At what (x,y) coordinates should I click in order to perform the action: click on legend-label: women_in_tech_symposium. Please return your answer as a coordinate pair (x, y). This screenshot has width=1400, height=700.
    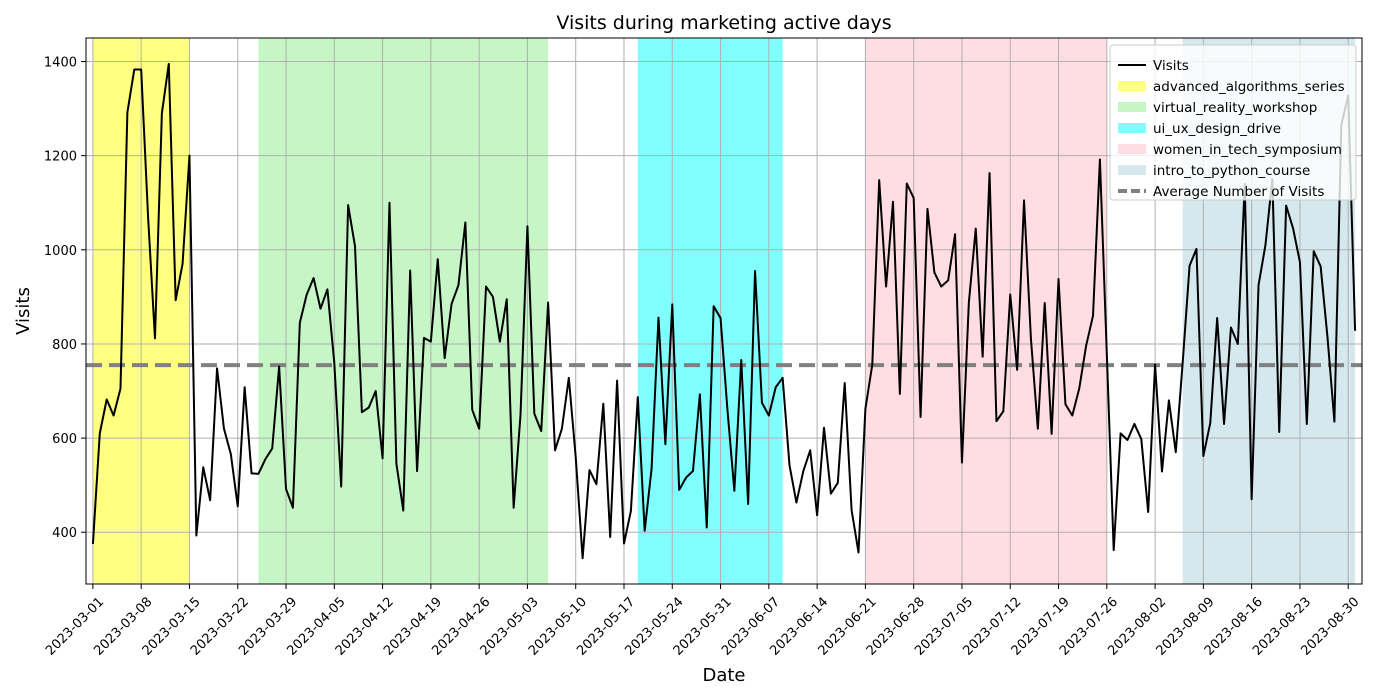
    Looking at the image, I should click on (1247, 150).